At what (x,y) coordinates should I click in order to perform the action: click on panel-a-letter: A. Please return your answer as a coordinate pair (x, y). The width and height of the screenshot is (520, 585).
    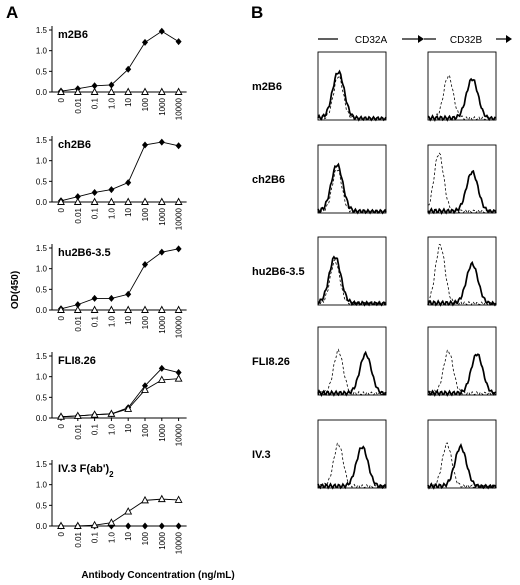
    Looking at the image, I should click on (12, 12).